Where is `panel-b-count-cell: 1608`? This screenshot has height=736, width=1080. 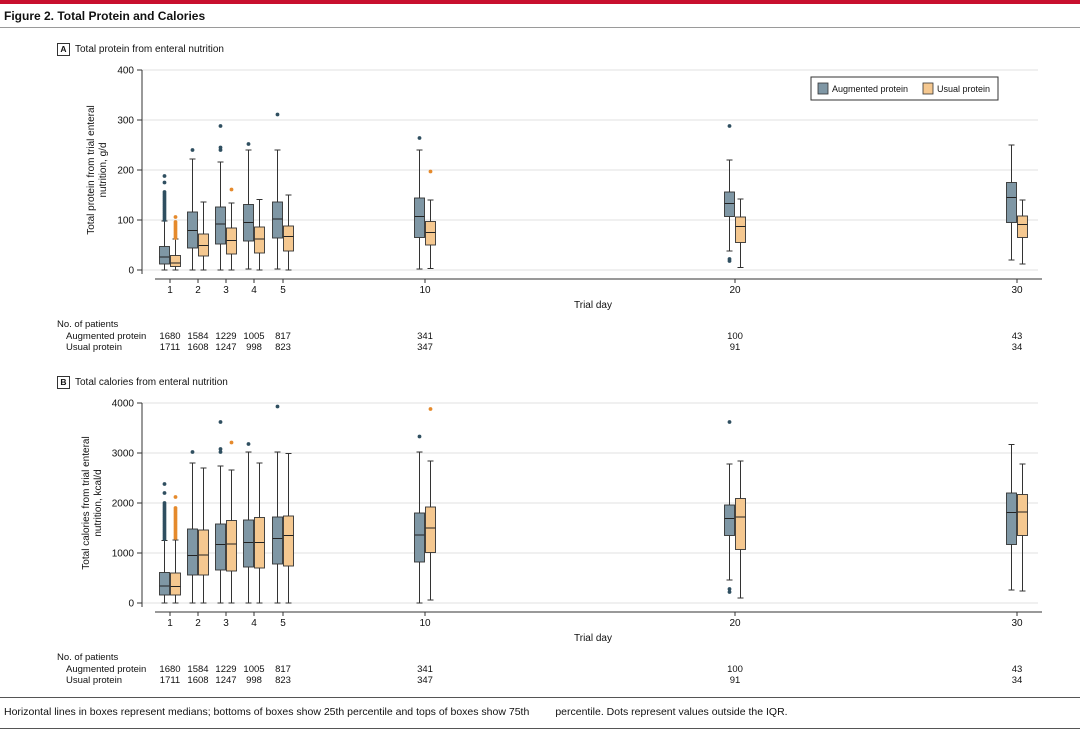
panel-b-count-cell: 1608 is located at coordinates (197, 680).